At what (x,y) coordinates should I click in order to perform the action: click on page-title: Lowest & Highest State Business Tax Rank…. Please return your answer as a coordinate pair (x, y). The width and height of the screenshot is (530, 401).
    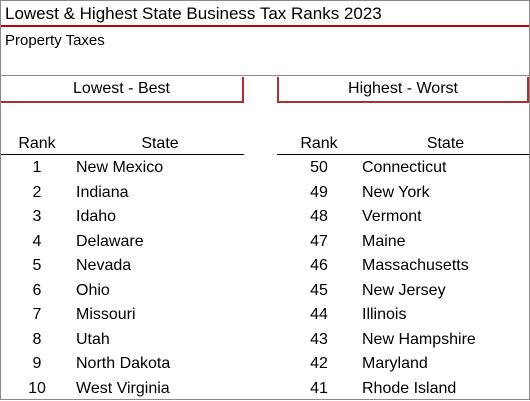
    Looking at the image, I should click on (265, 14).